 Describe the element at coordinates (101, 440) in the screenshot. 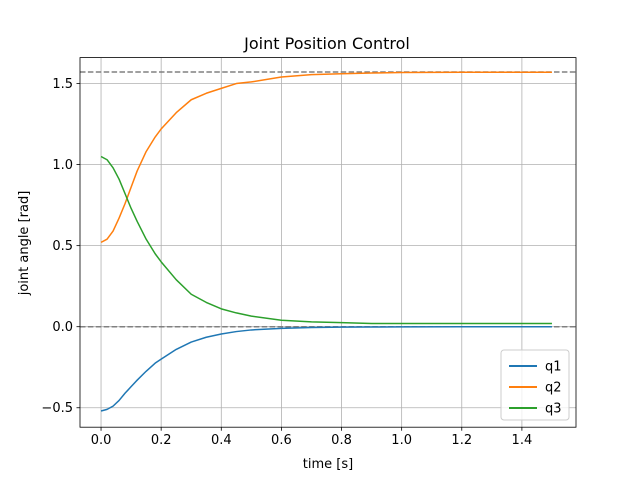

I see `x-tick-label: 0.0` at that location.